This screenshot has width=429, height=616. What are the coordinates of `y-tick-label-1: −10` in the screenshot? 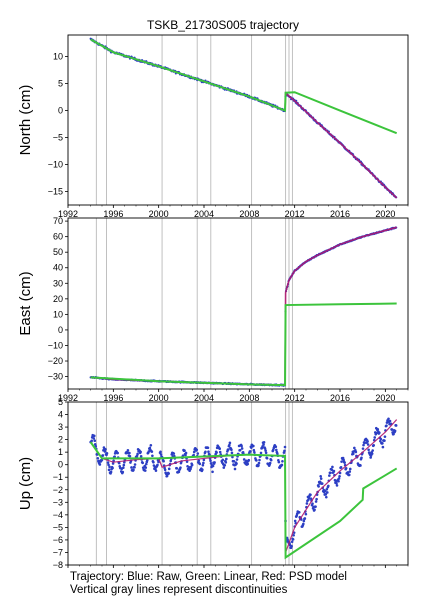 It's located at (55, 165).